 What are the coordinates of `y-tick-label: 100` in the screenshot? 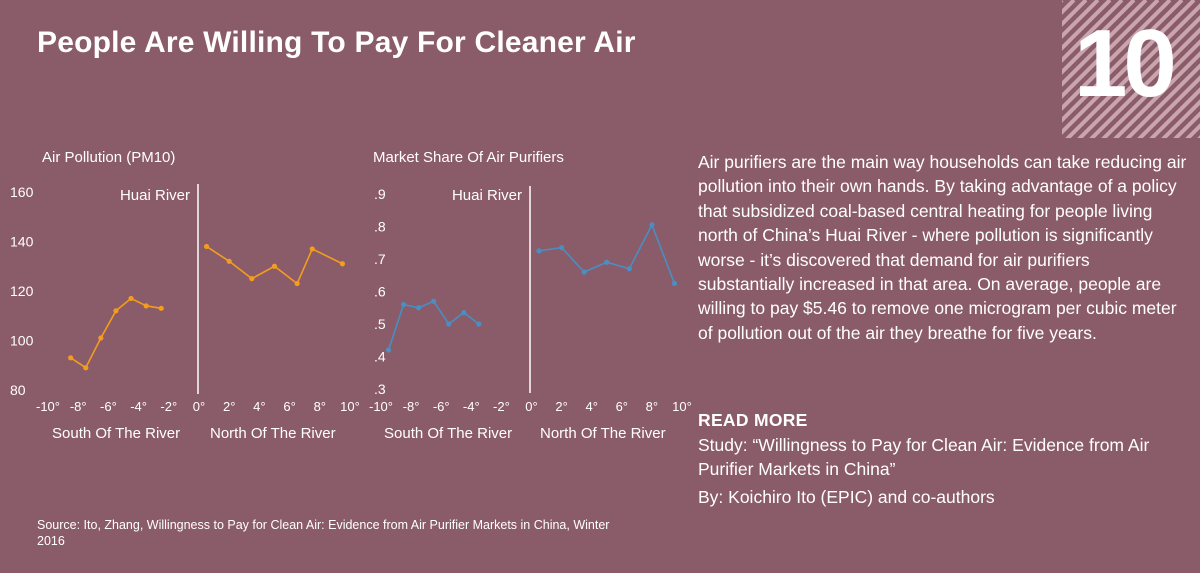 It's located at (22, 341).